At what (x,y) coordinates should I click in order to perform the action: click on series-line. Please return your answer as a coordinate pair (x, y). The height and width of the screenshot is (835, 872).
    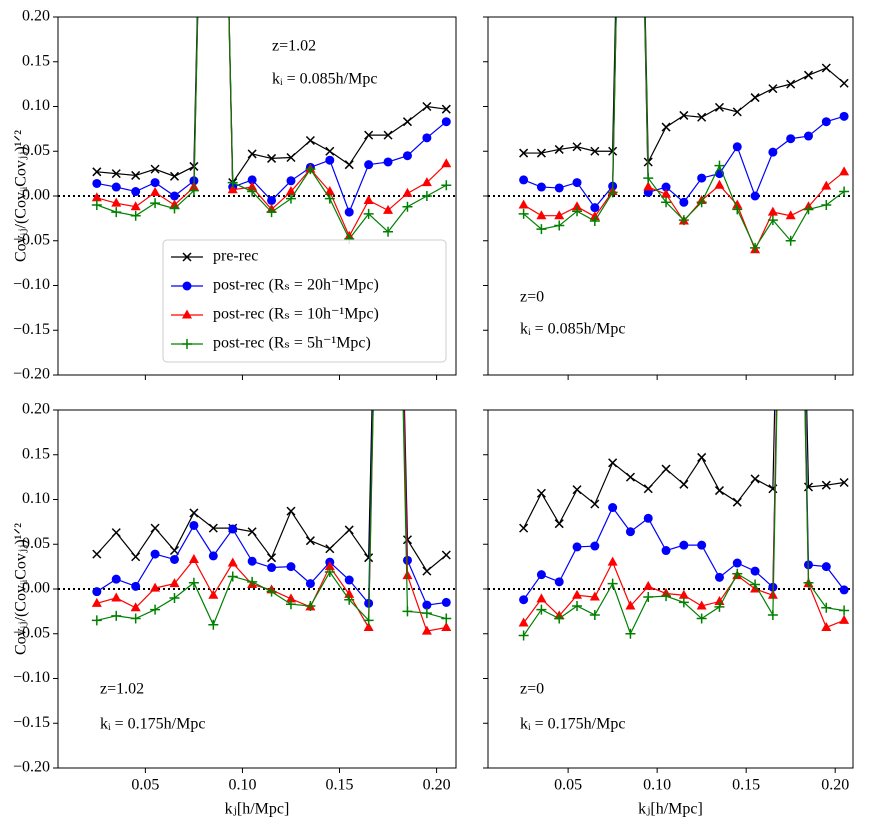
    Looking at the image, I should click on (271, 115).